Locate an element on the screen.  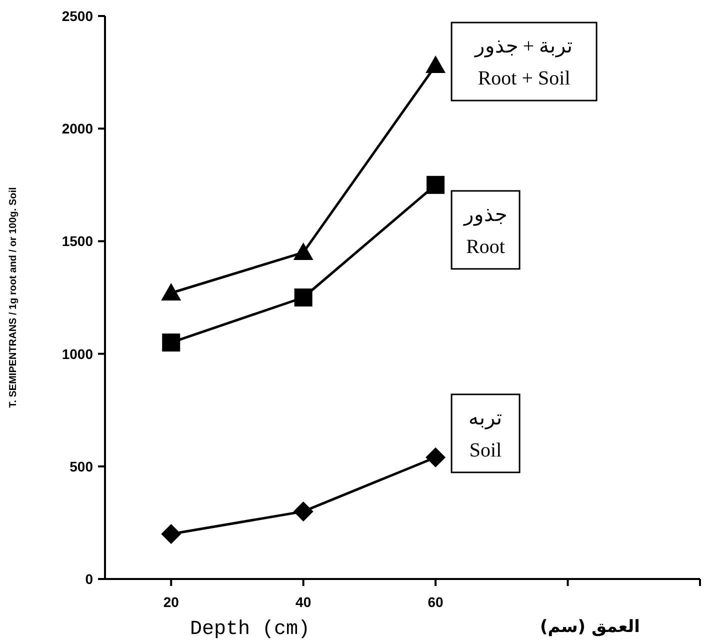
y-tick-label: 500 is located at coordinates (82, 466).